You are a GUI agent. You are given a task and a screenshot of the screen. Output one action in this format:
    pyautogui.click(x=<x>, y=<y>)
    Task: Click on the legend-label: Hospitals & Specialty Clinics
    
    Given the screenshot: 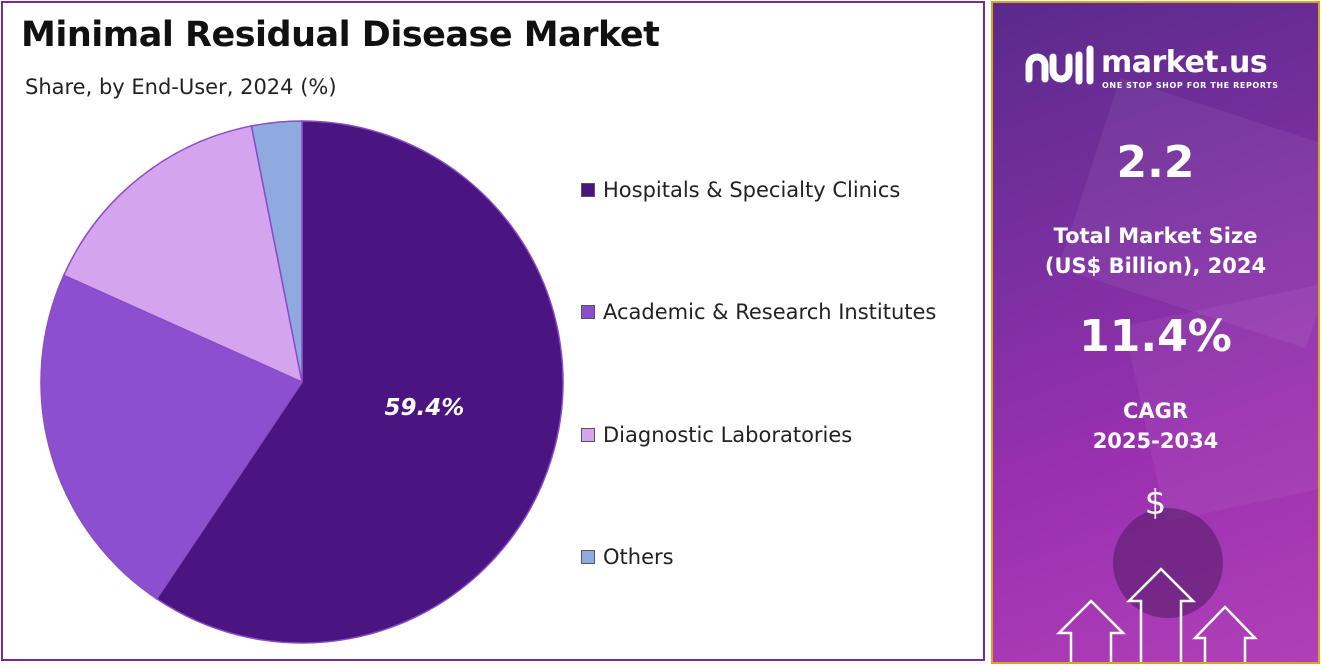 What is the action you would take?
    pyautogui.click(x=752, y=190)
    